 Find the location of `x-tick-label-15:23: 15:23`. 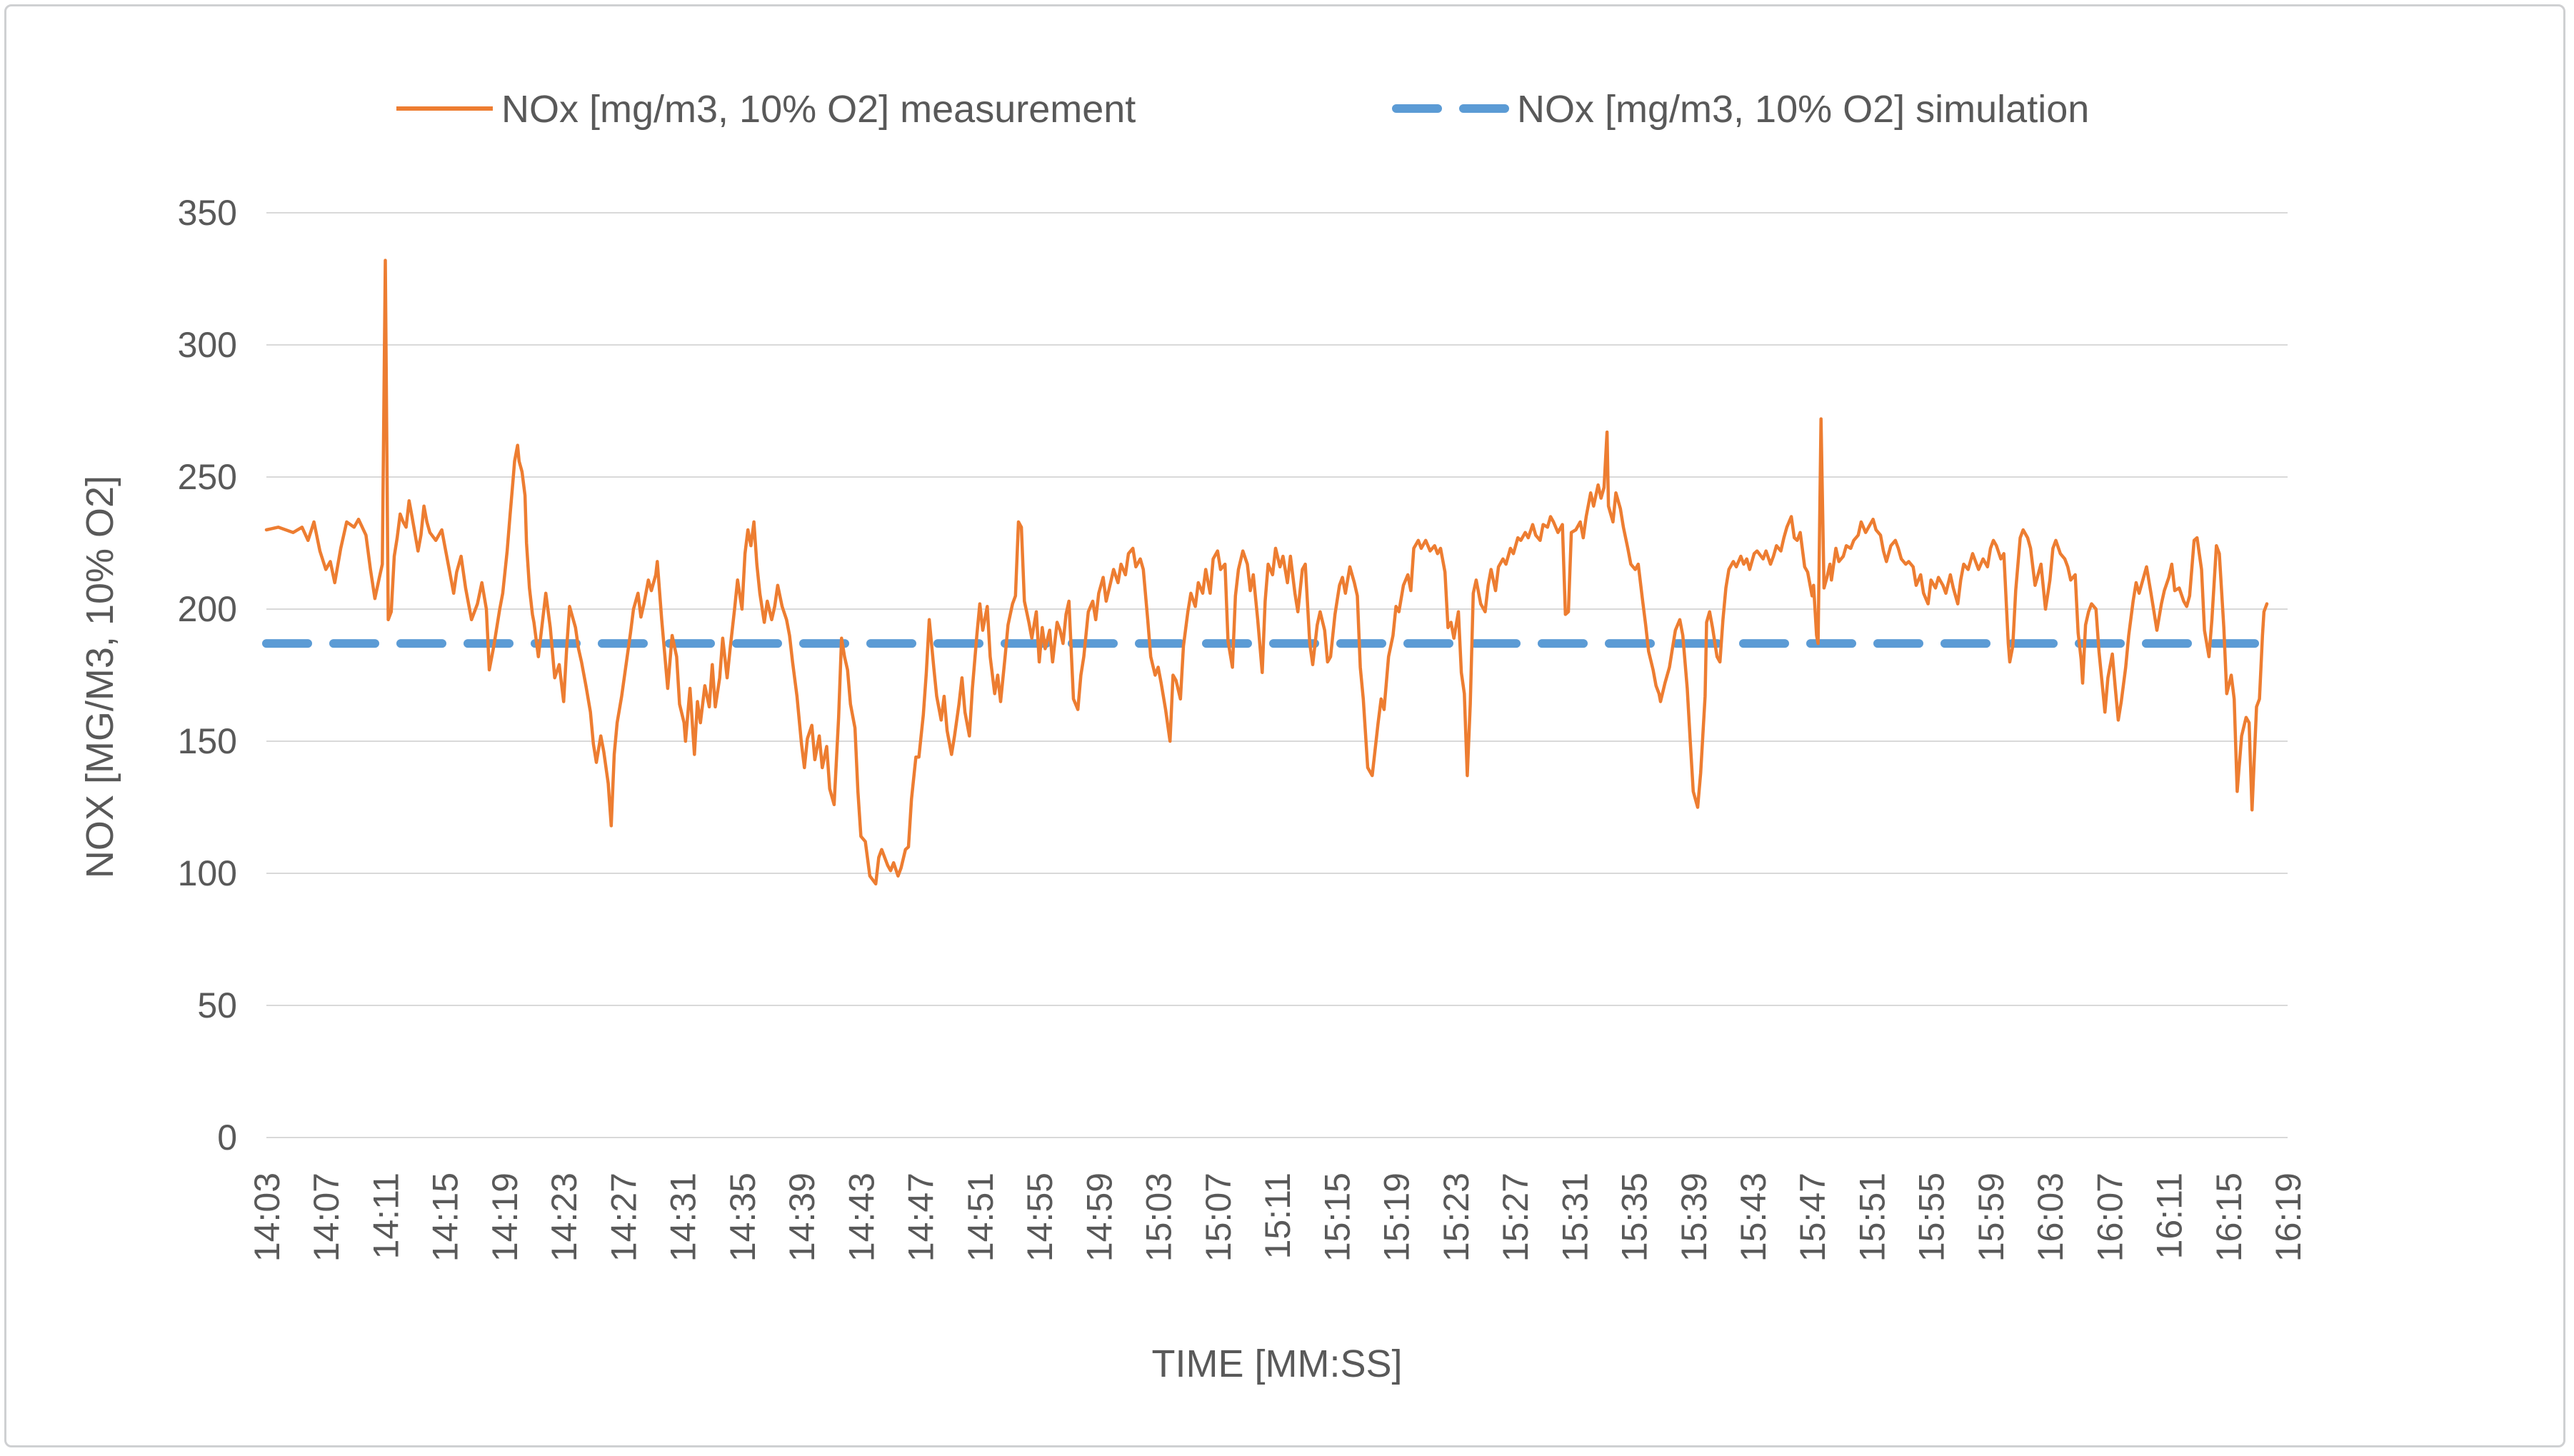

x-tick-label-15:23: 15:23 is located at coordinates (1456, 1217).